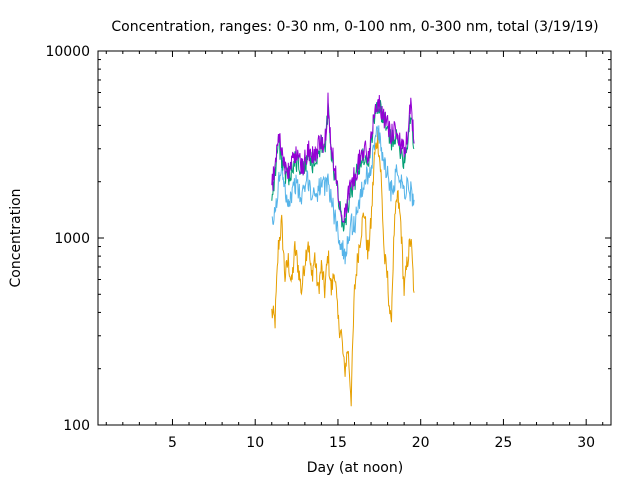  Describe the element at coordinates (421, 443) in the screenshot. I see `x-tick-label: 20` at that location.